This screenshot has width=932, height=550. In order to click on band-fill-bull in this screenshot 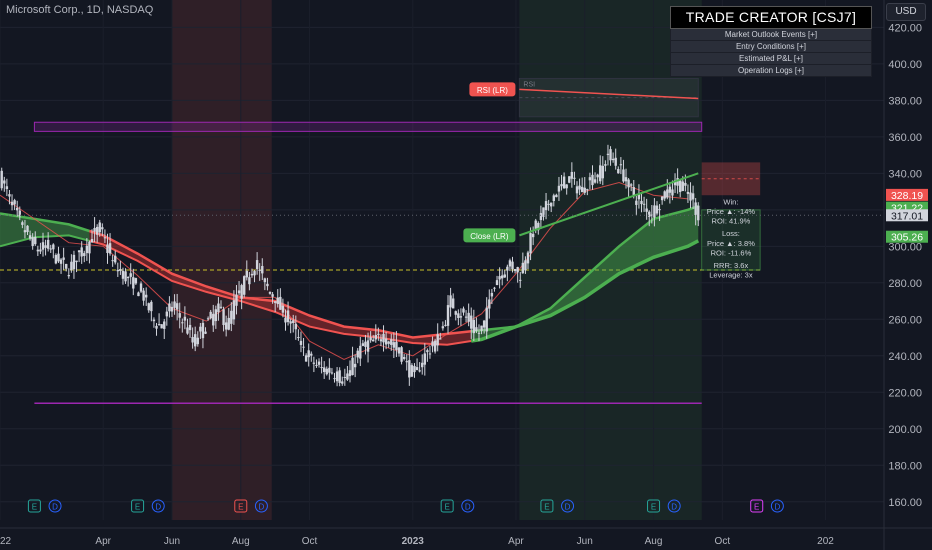, I will do `click(585, 274)`.